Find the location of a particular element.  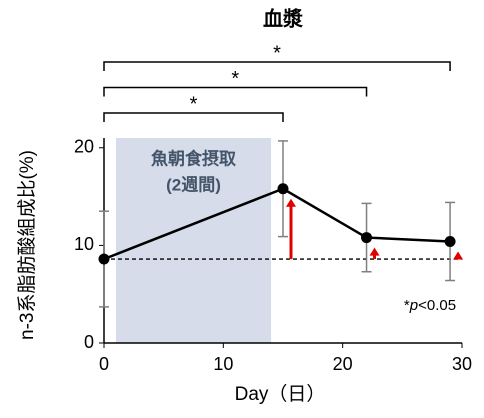

note-star: * is located at coordinates (407, 305).